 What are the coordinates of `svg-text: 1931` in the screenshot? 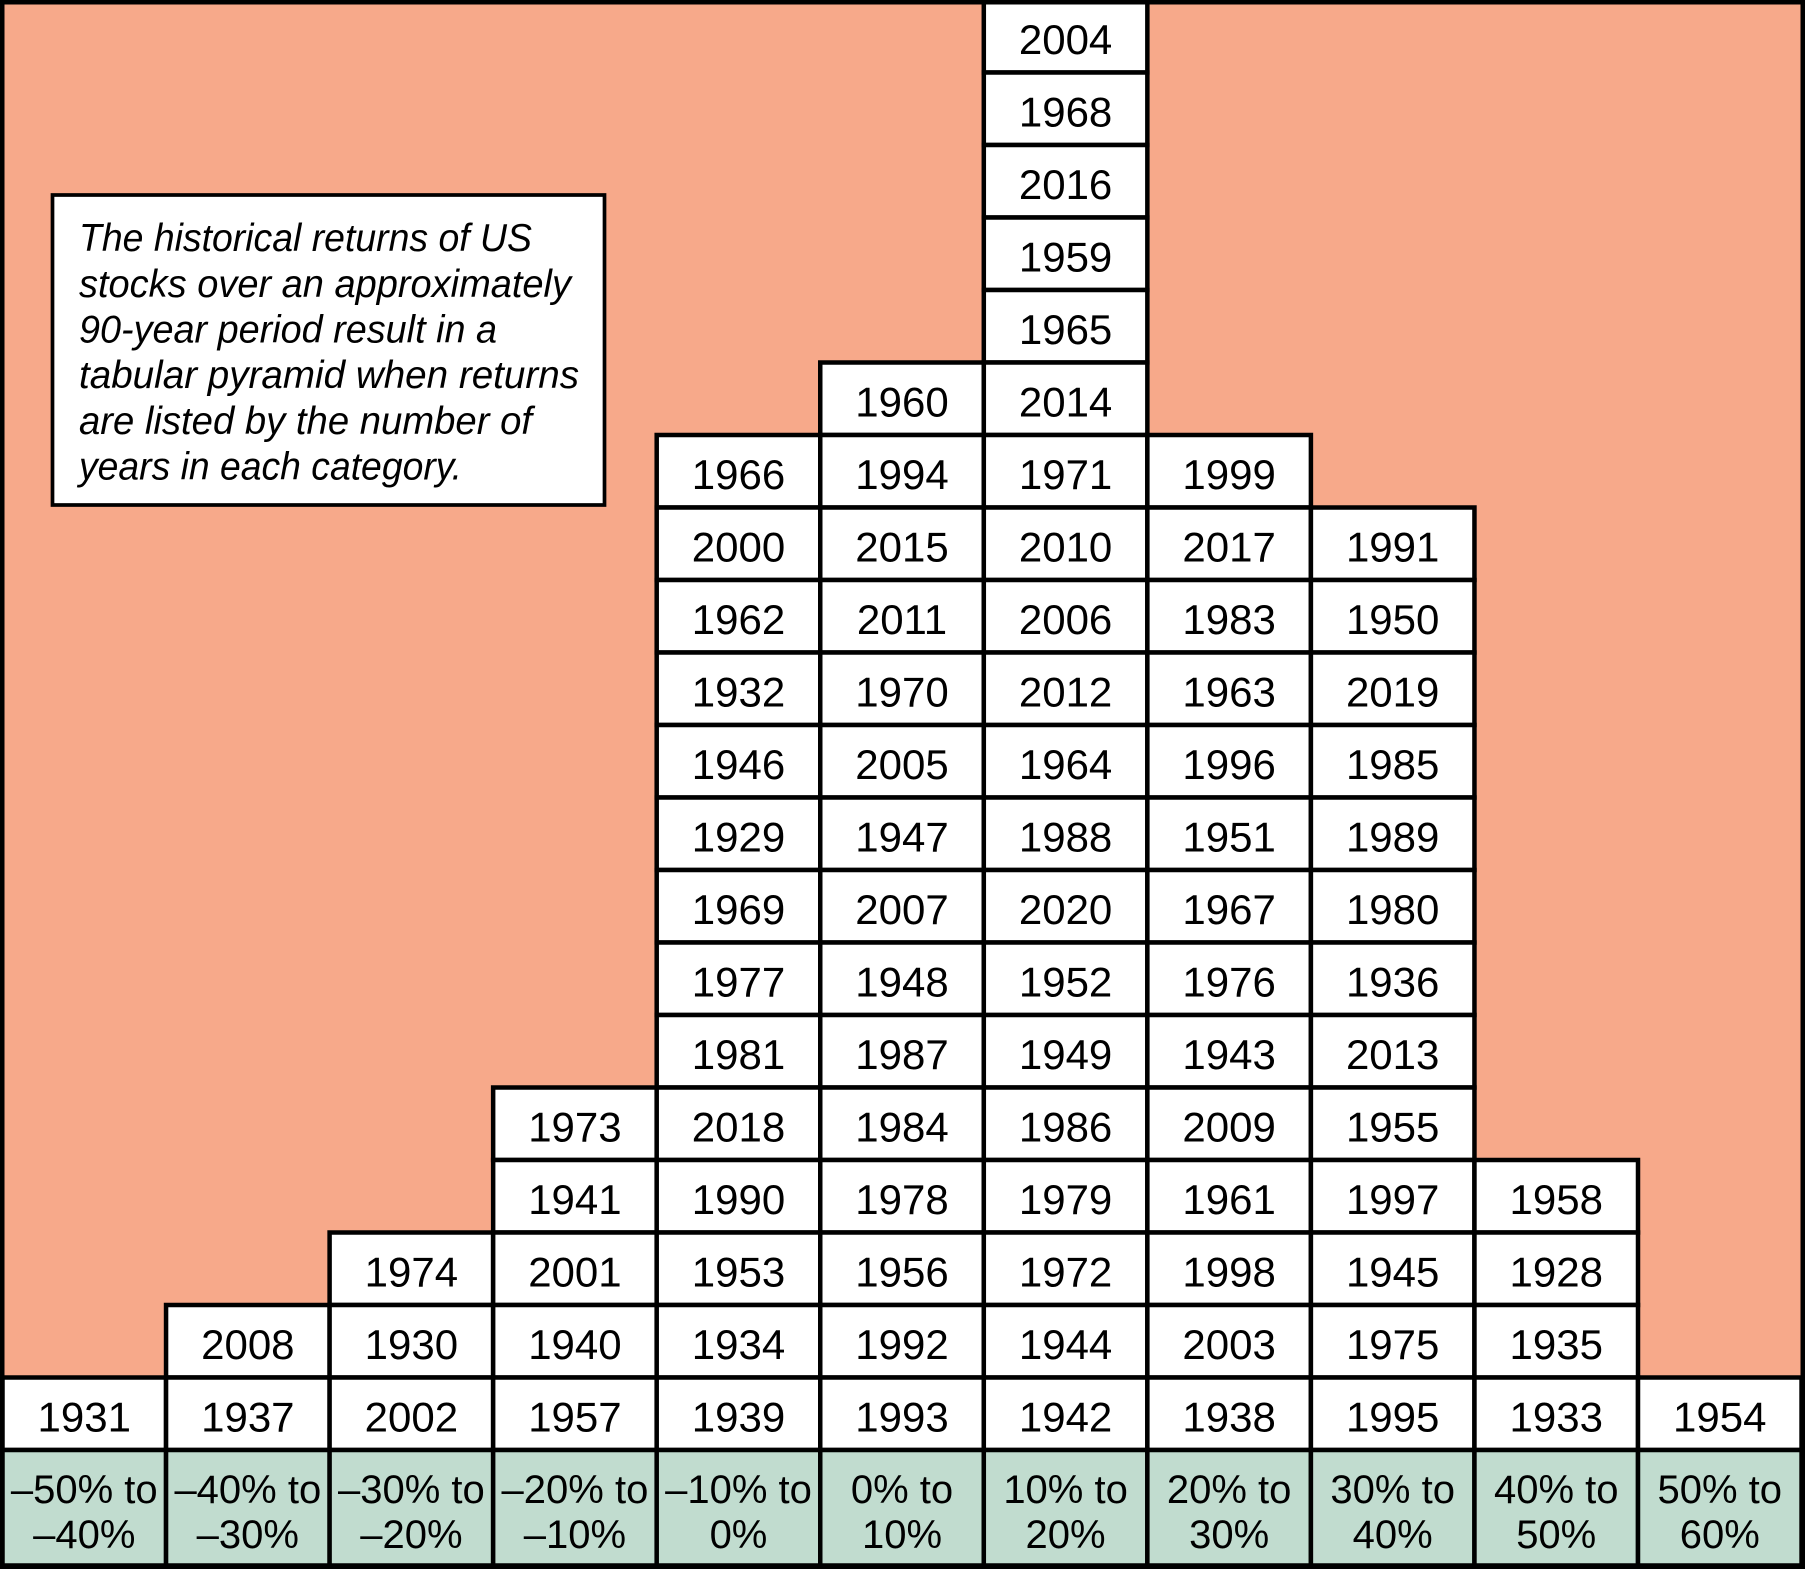 It's located at (84, 1416).